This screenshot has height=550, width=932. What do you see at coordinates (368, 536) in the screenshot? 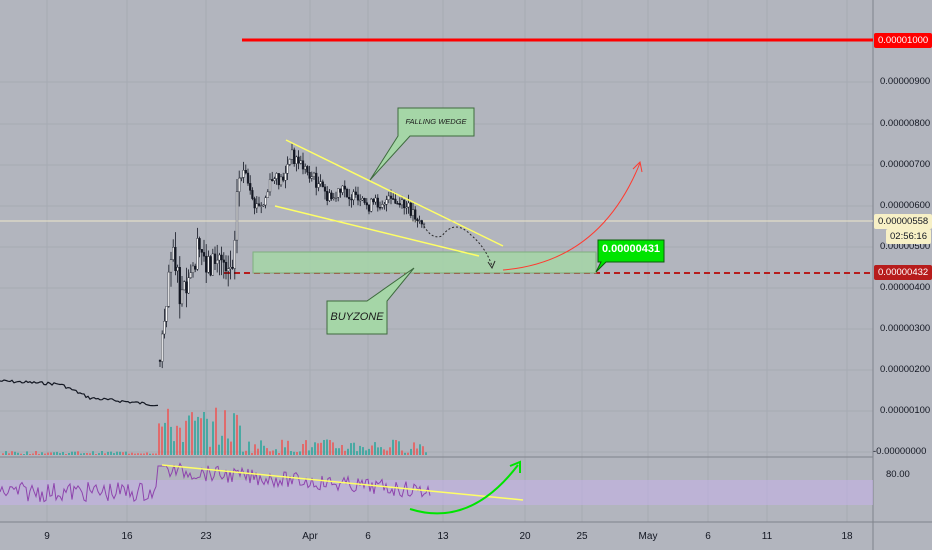
I see `date-label: 6` at bounding box center [368, 536].